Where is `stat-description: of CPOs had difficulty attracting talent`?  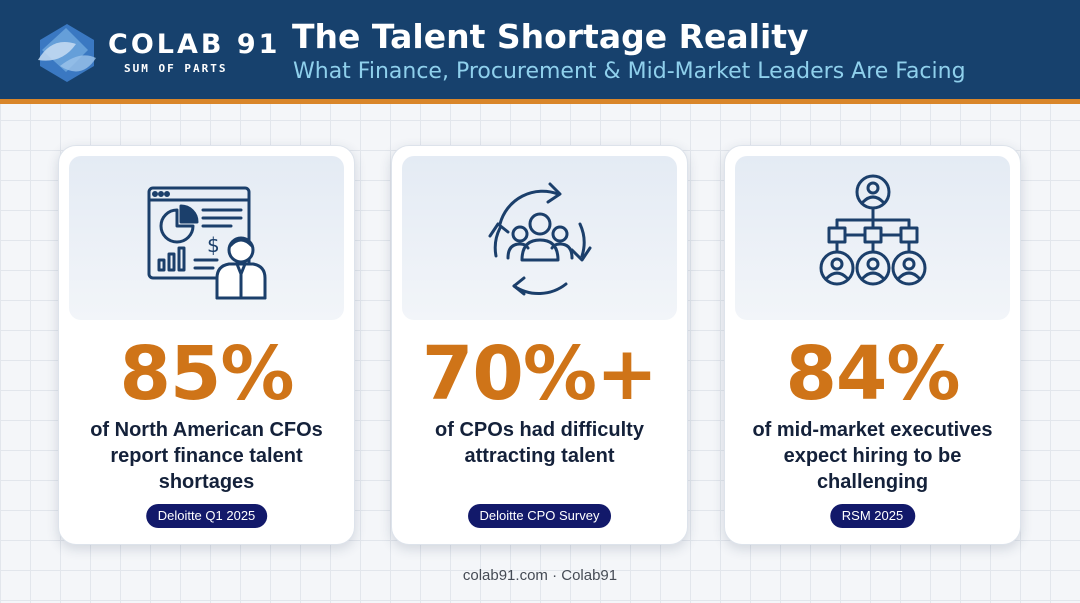 stat-description: of CPOs had difficulty attracting talent is located at coordinates (539, 443).